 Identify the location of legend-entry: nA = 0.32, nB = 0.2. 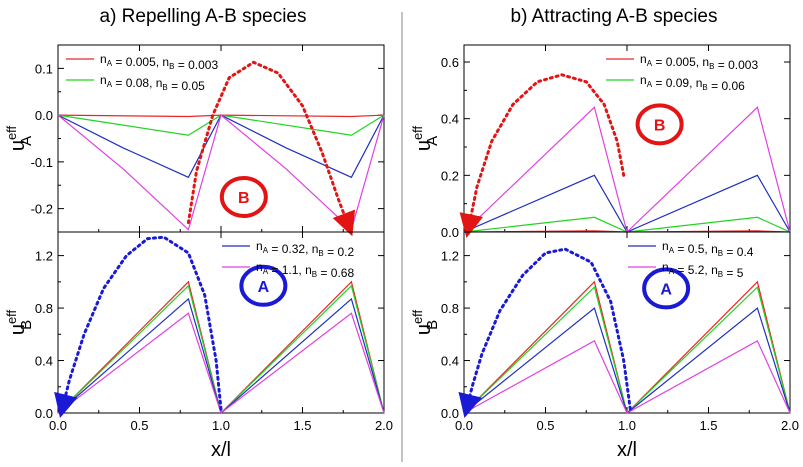
(305, 249).